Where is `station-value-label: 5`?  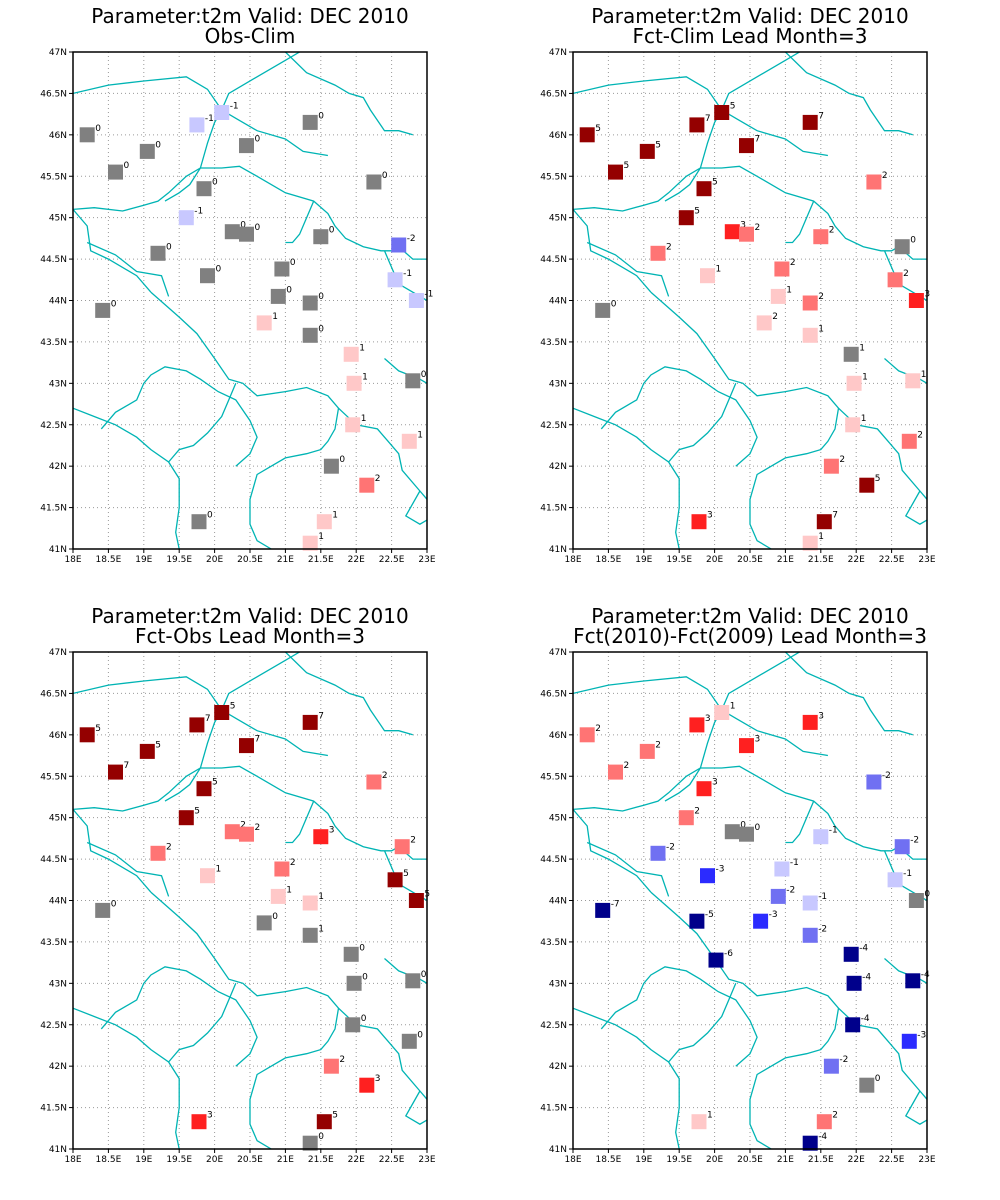
station-value-label: 5 is located at coordinates (715, 183).